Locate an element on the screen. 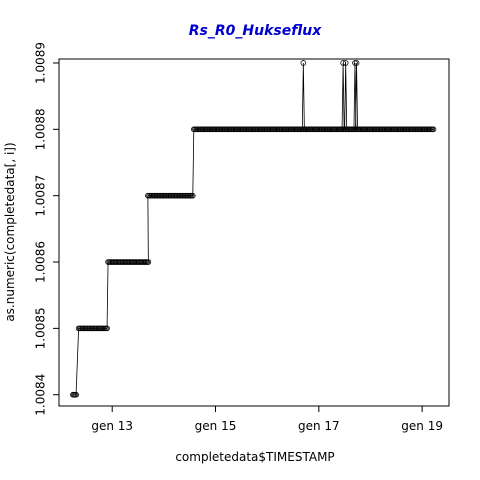  x-tick-label: gen 15 is located at coordinates (216, 426).